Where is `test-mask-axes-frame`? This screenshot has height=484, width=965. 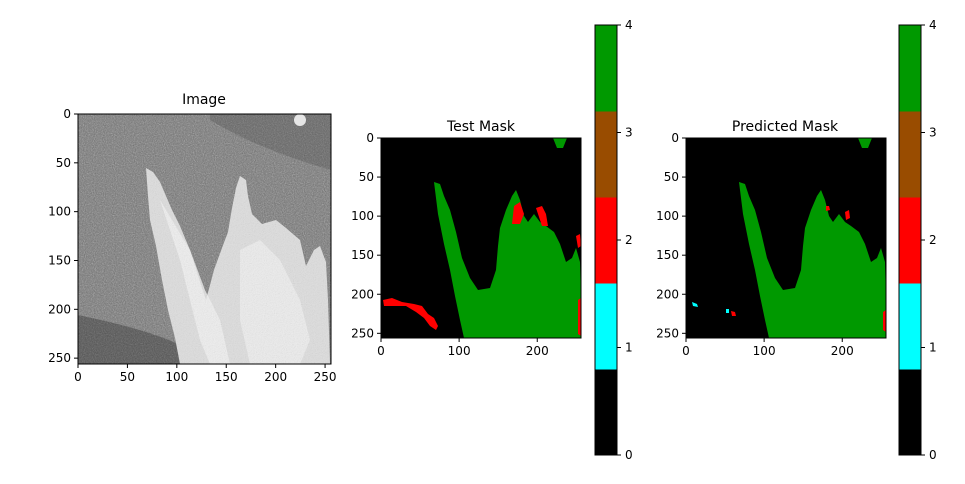 test-mask-axes-frame is located at coordinates (481, 238).